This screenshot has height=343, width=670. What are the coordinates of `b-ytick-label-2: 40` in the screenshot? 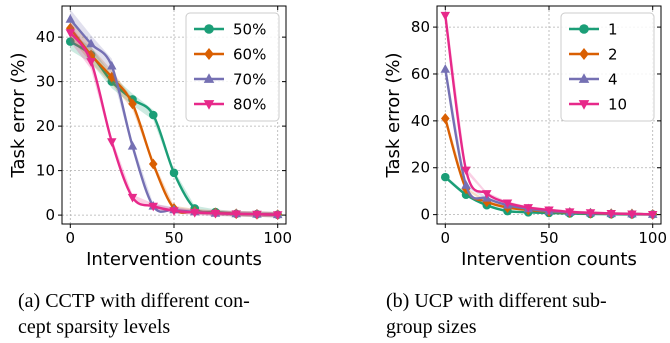 It's located at (420, 121).